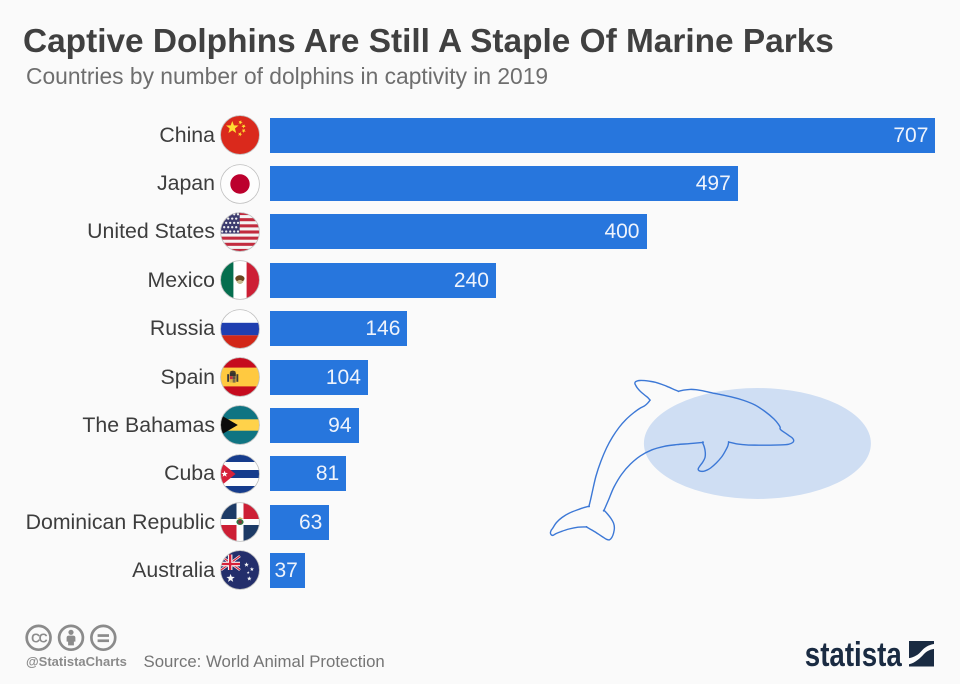 The image size is (960, 684). What do you see at coordinates (39, 638) in the screenshot?
I see `svg-text: CC` at bounding box center [39, 638].